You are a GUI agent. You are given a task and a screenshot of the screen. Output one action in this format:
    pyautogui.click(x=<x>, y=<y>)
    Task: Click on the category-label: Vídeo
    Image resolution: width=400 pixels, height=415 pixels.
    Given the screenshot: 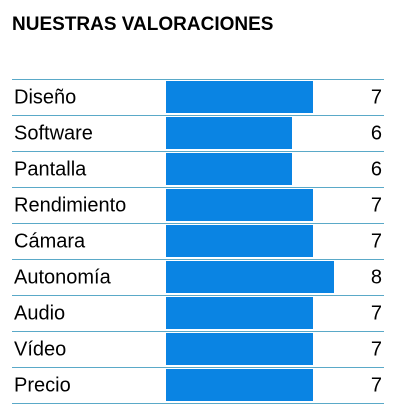 What is the action you would take?
    pyautogui.click(x=40, y=349)
    